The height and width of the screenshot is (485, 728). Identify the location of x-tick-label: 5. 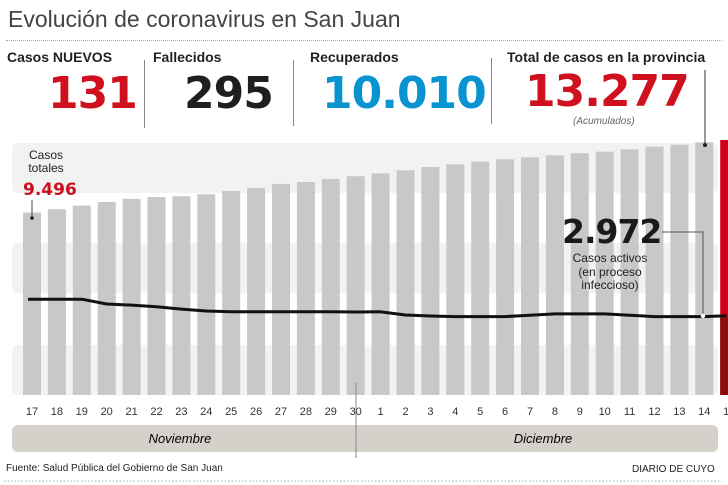
(480, 412).